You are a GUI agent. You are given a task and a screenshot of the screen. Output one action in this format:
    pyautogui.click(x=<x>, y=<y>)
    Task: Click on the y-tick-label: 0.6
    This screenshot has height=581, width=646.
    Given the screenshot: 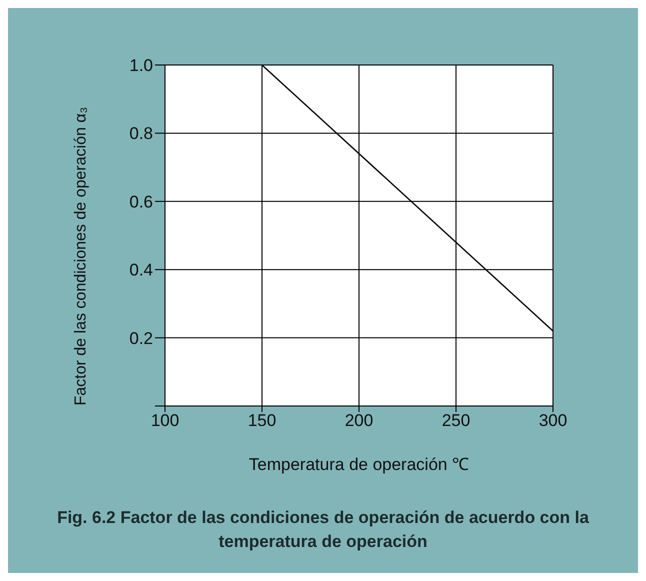 What is the action you would take?
    pyautogui.click(x=141, y=202)
    